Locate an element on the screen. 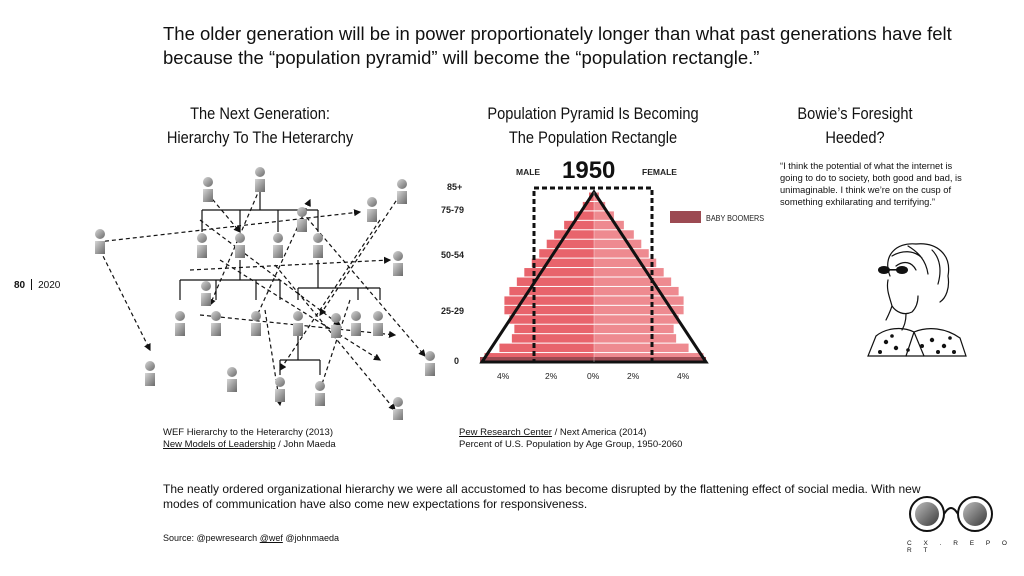  left-title-line2: Hierarchy To The Heterarchy is located at coordinates (260, 137).